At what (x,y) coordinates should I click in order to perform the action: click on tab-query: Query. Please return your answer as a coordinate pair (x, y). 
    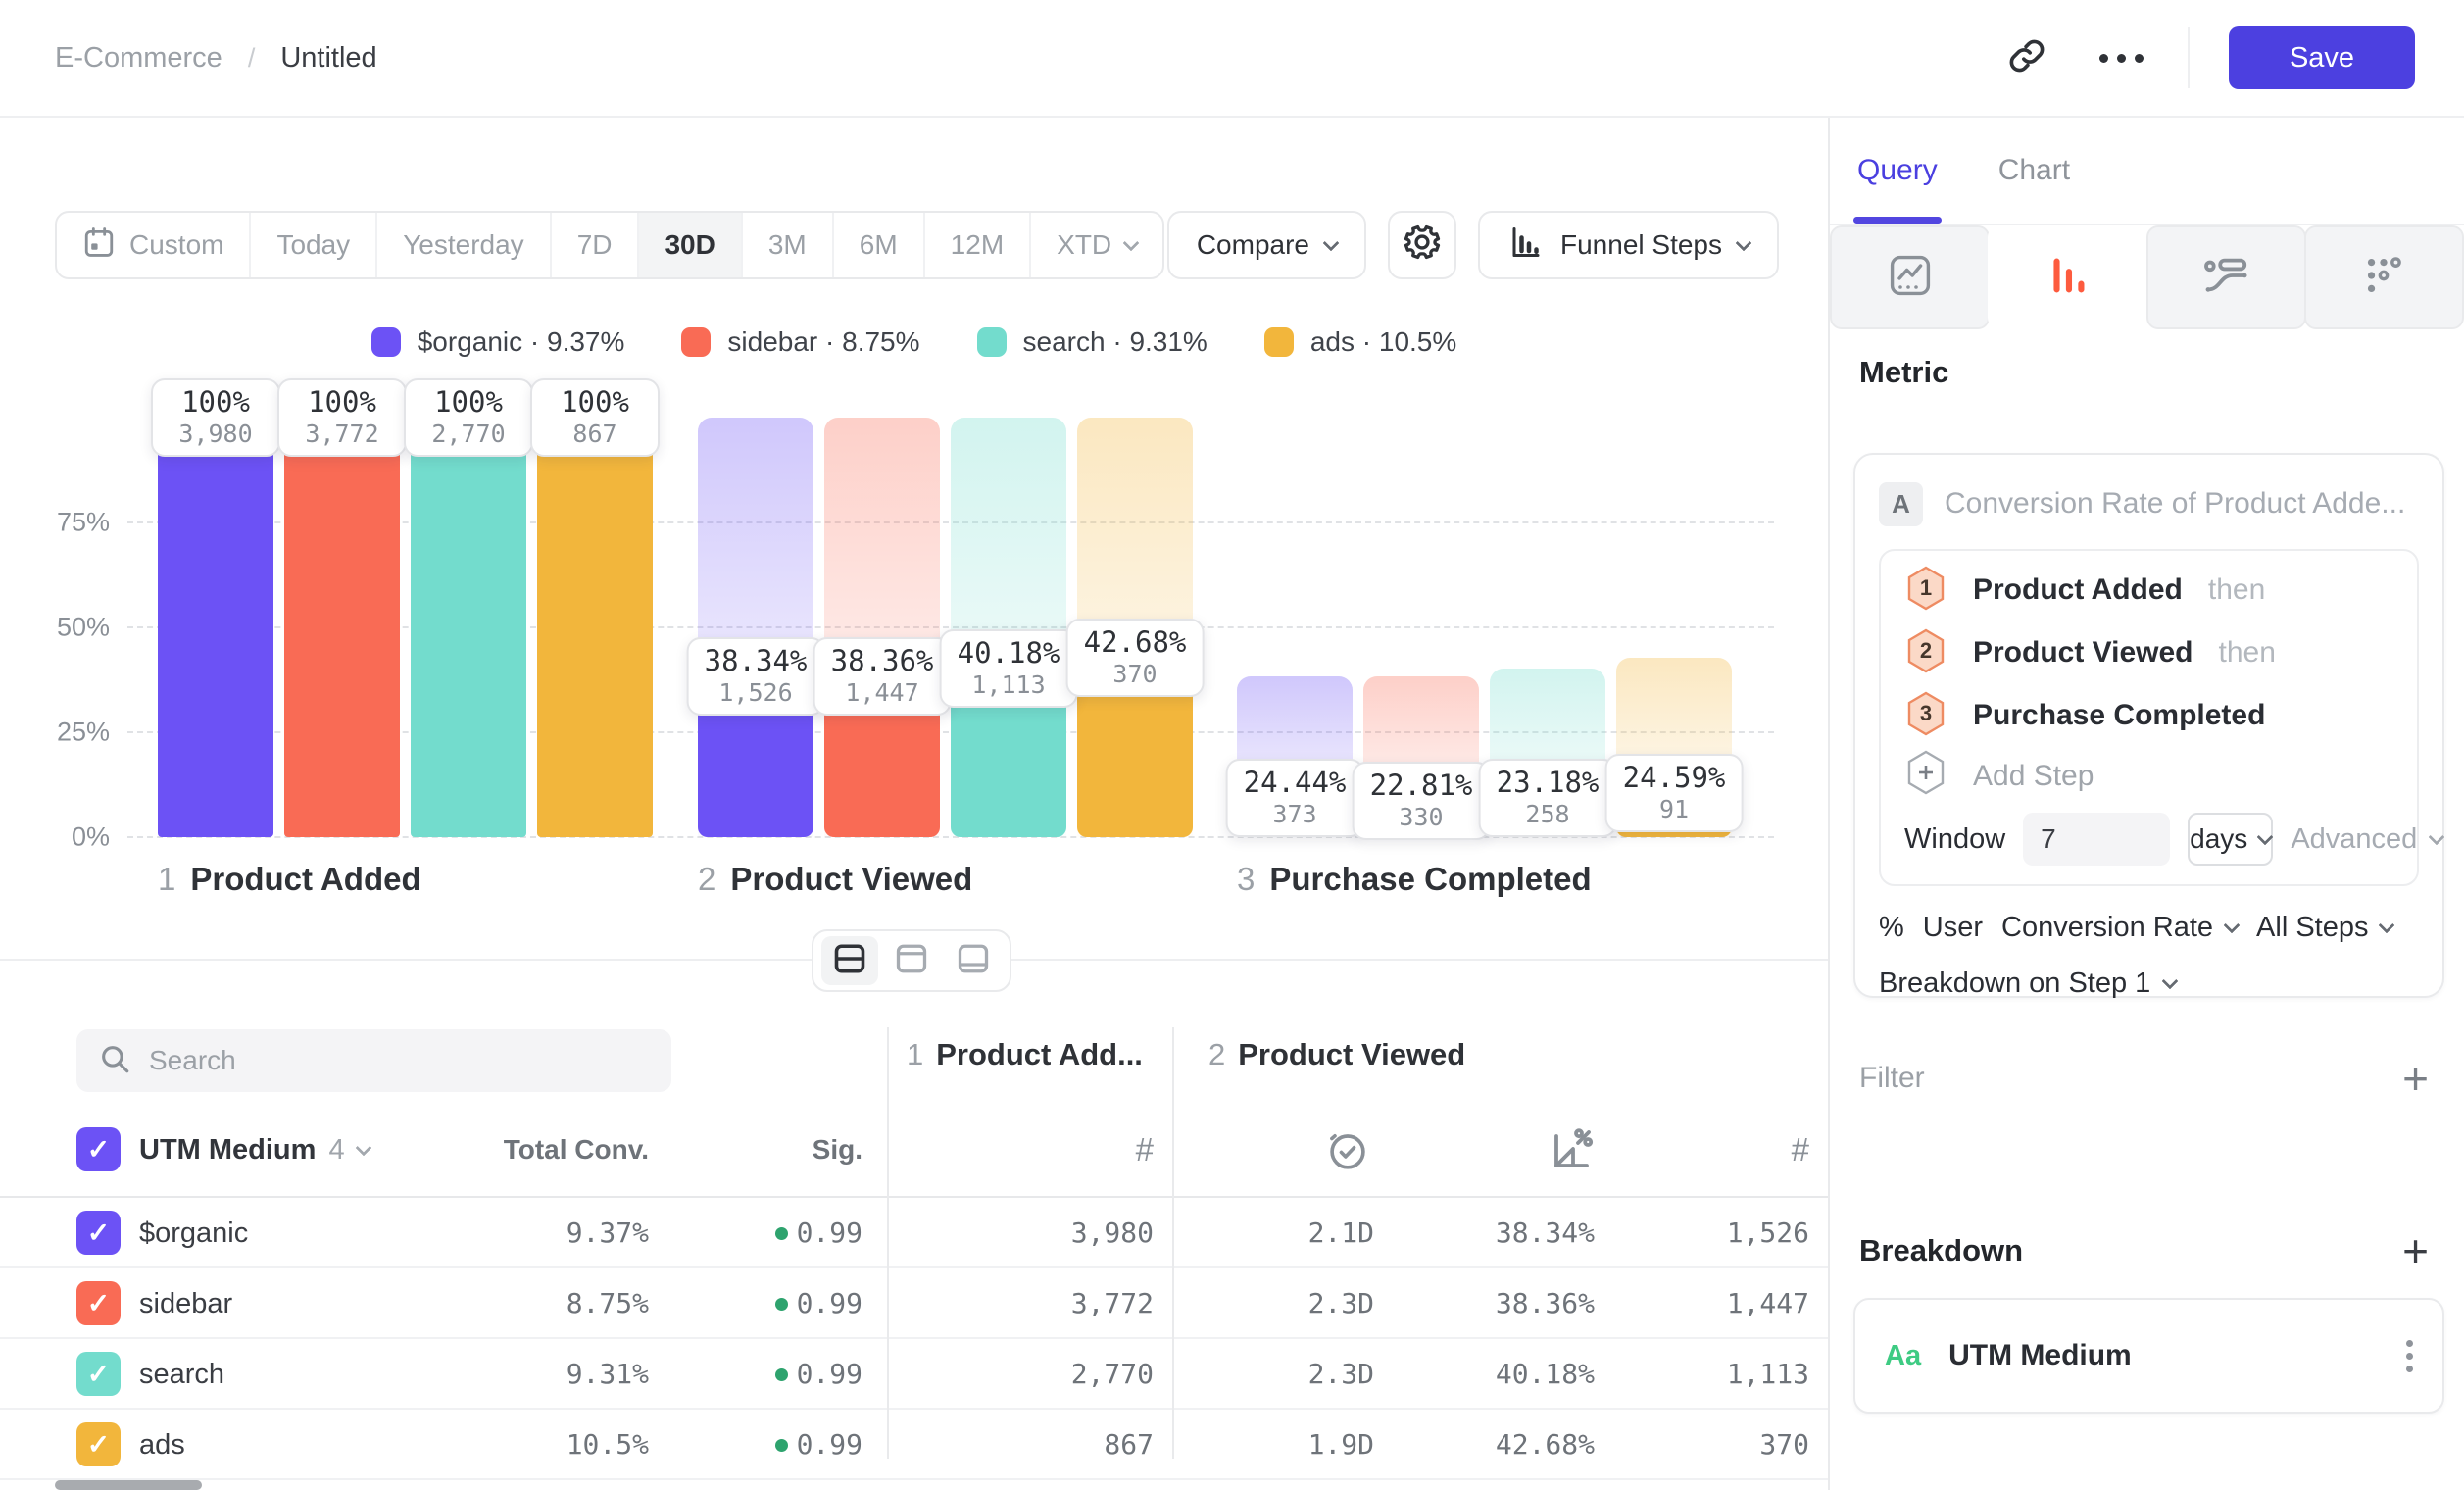
    Looking at the image, I should click on (1898, 171).